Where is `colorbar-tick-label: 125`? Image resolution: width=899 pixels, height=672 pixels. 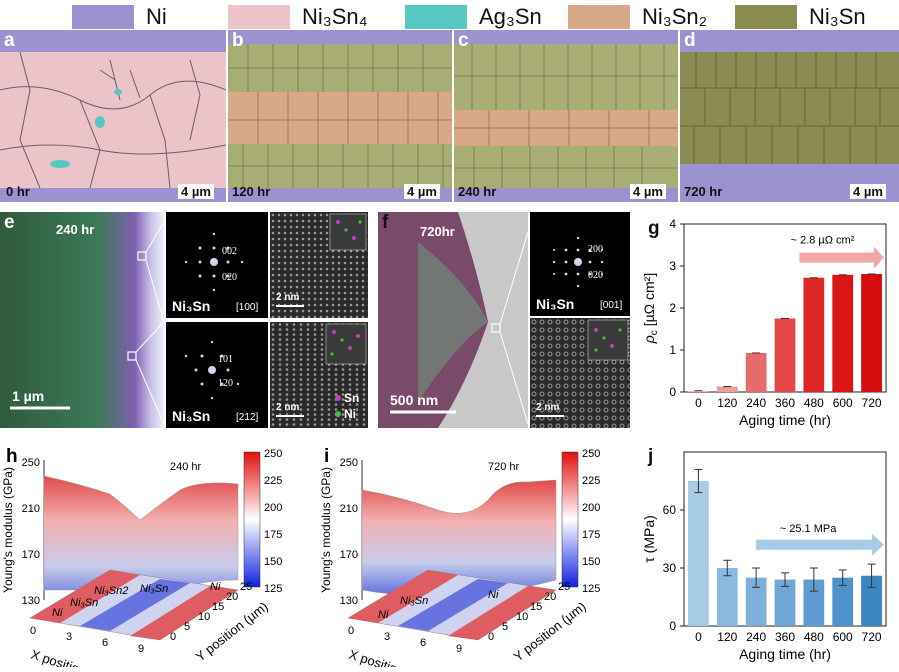
colorbar-tick-label: 125 is located at coordinates (591, 589).